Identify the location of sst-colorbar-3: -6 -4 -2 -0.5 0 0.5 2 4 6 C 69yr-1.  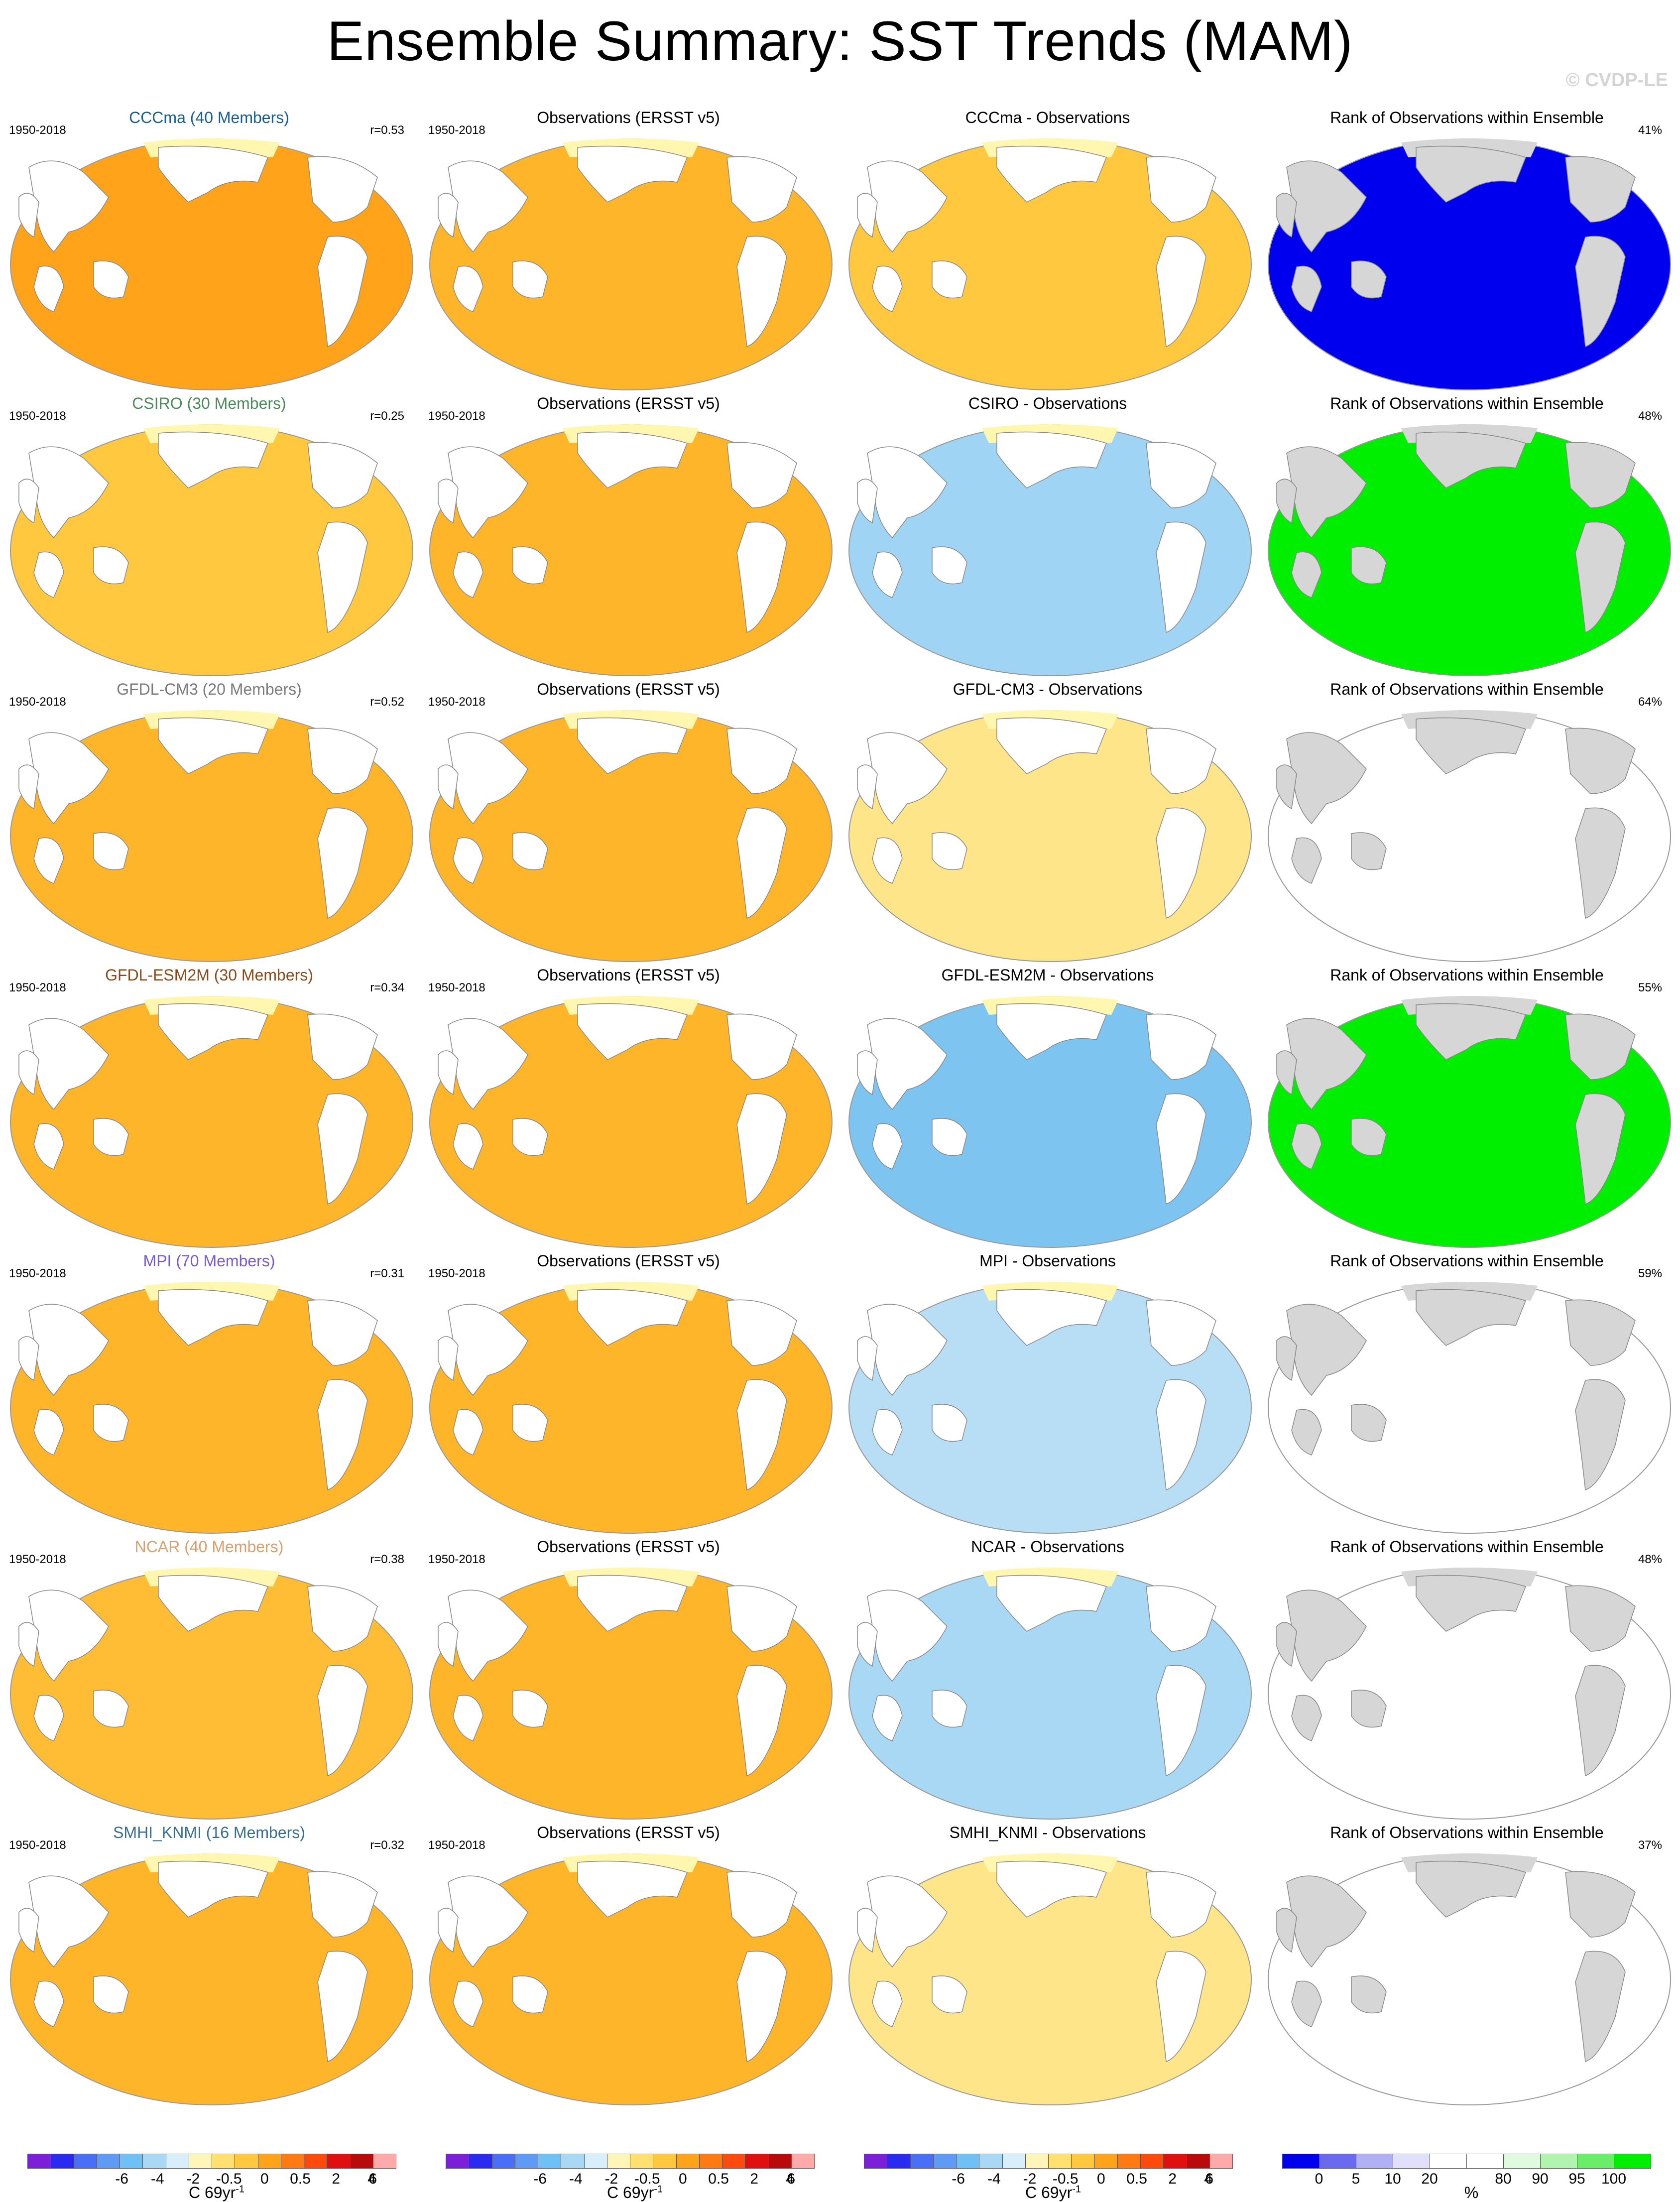
(1053, 2178).